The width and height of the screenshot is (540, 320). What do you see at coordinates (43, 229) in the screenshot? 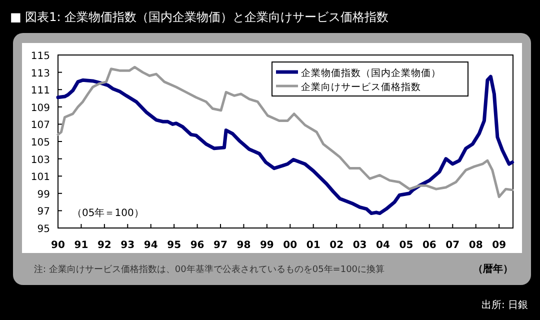
I see `y-tick-label: 95` at bounding box center [43, 229].